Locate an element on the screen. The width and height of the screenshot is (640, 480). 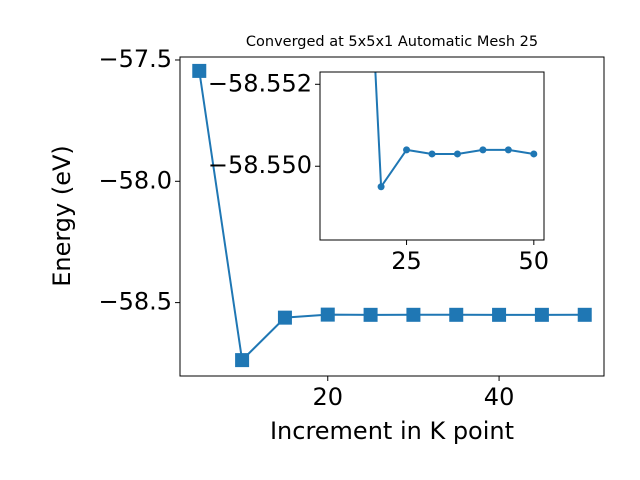
x-axis-label: Increment in K point is located at coordinates (392, 431).